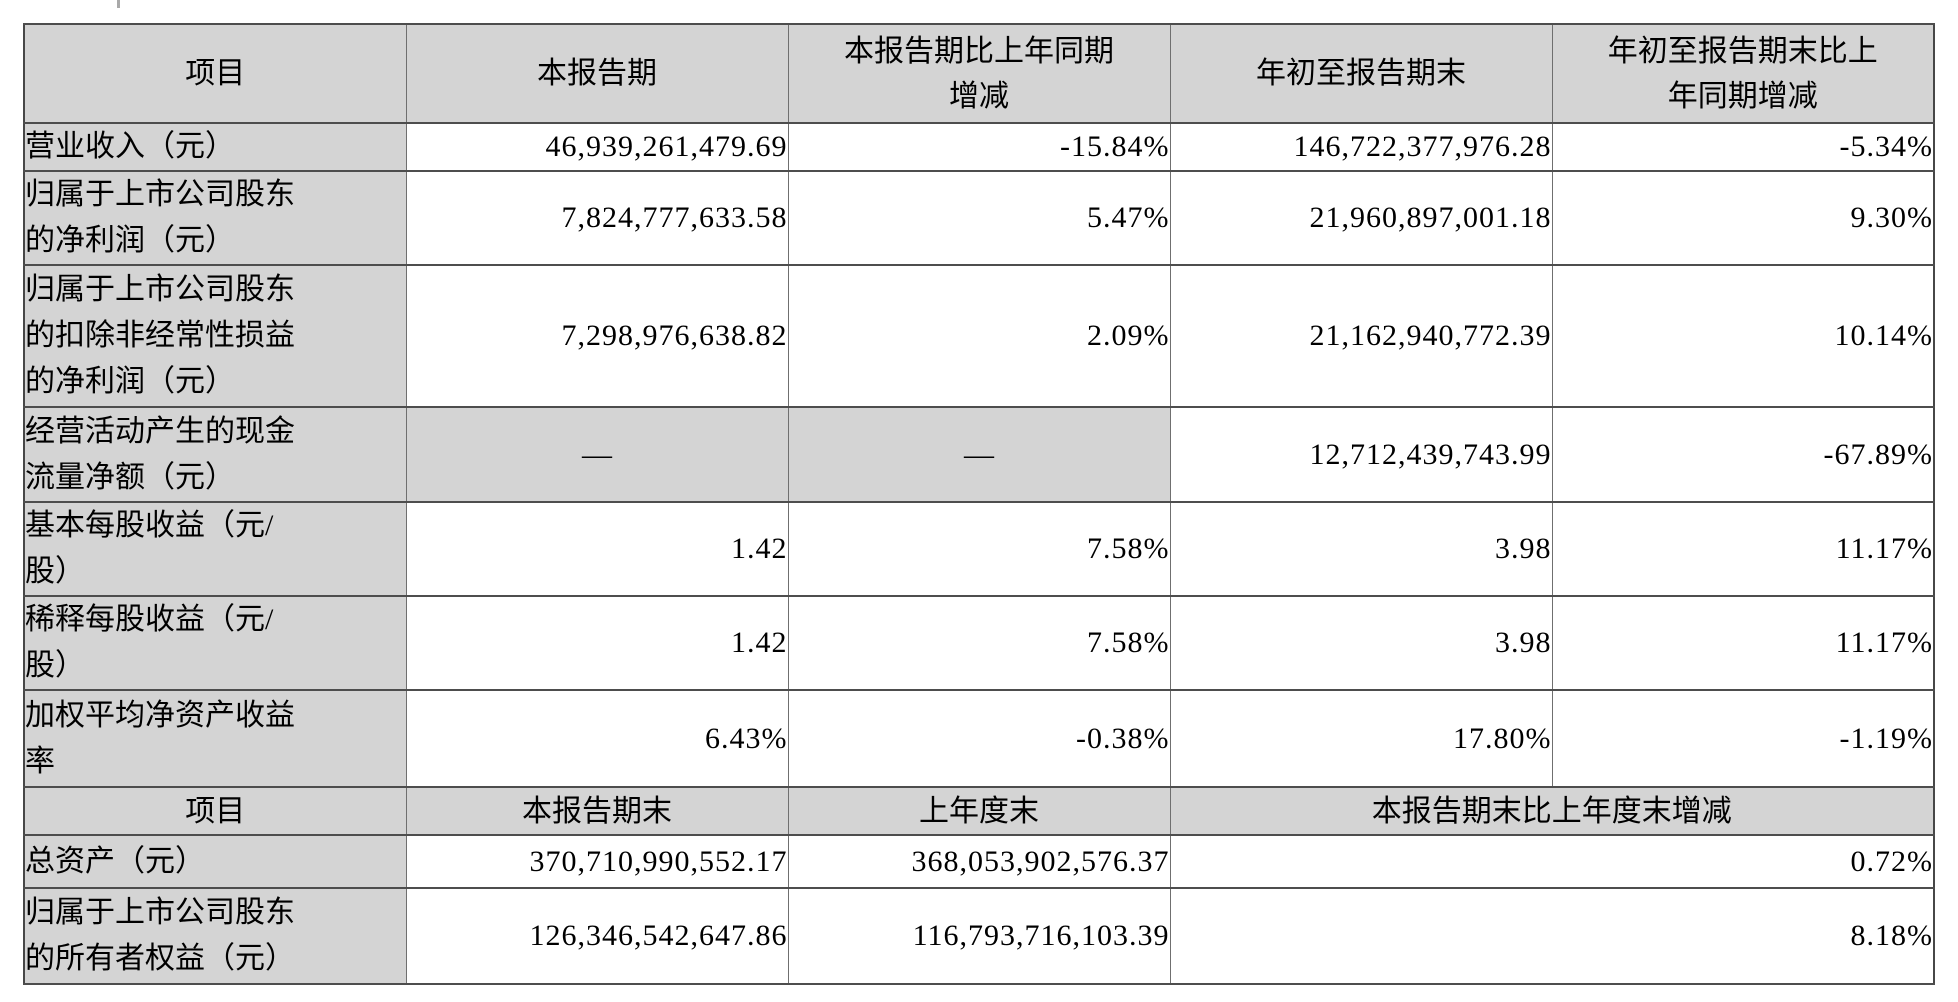 The width and height of the screenshot is (1958, 1002). I want to click on cell-value: 116,793,716,103.39, so click(979, 936).